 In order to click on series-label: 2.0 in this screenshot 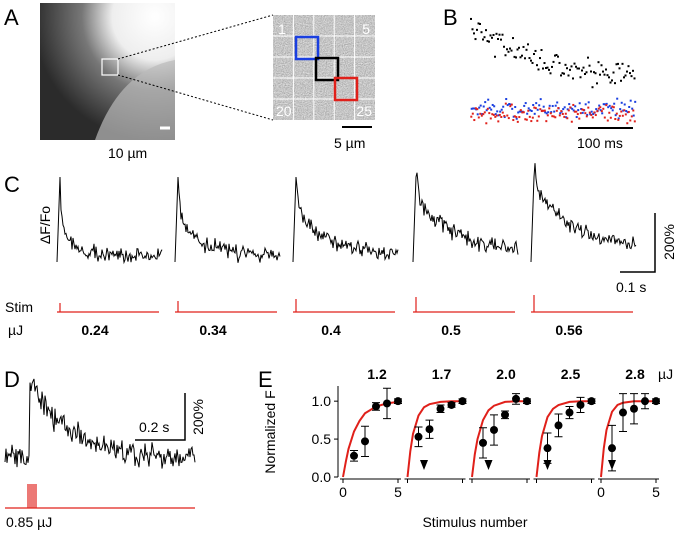, I will do `click(506, 374)`.